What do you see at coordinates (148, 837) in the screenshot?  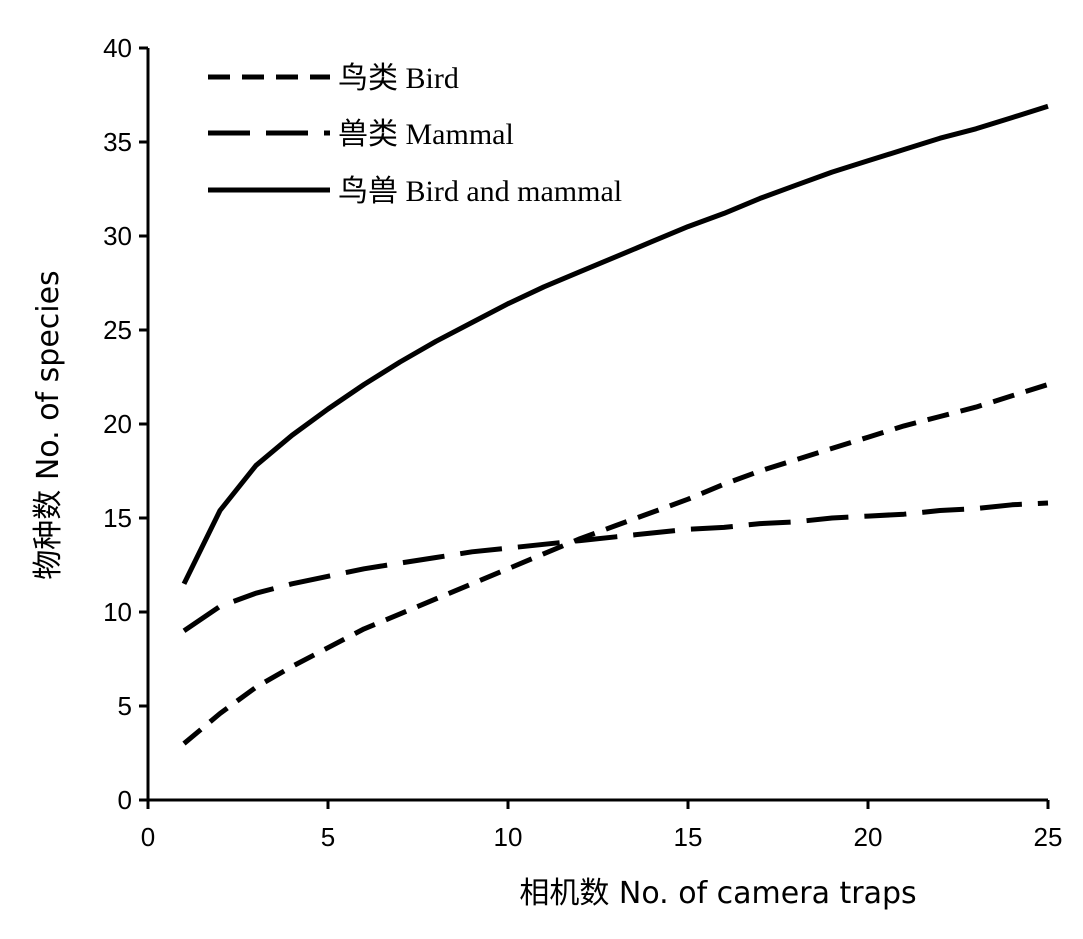 I see `x-tick-label: 0` at bounding box center [148, 837].